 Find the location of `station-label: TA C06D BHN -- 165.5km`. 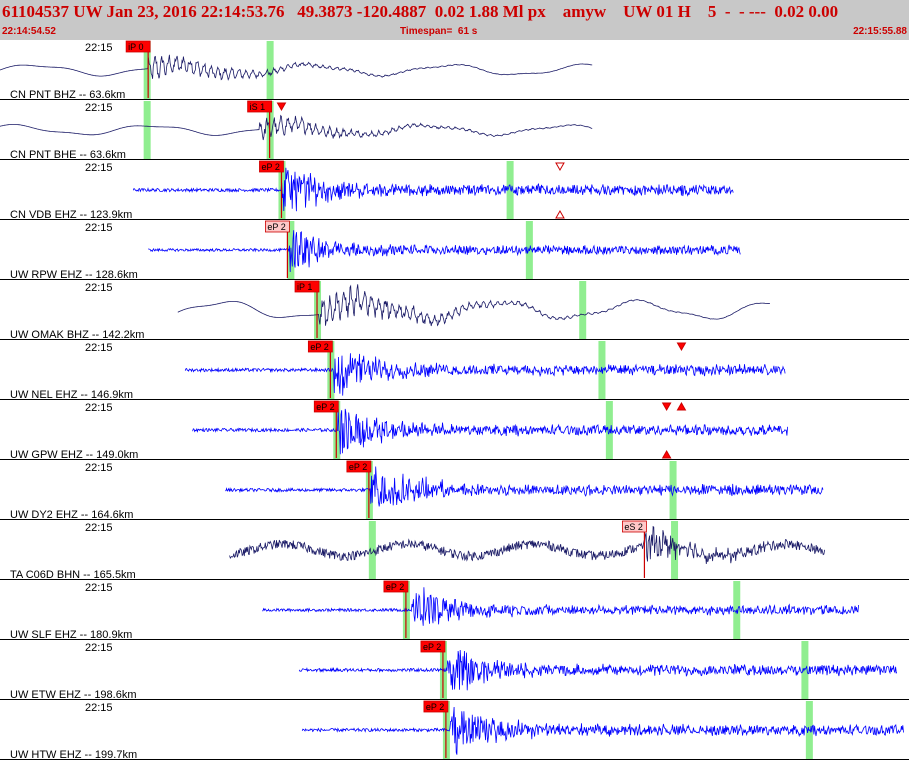

station-label: TA C06D BHN -- 165.5km is located at coordinates (73, 575).